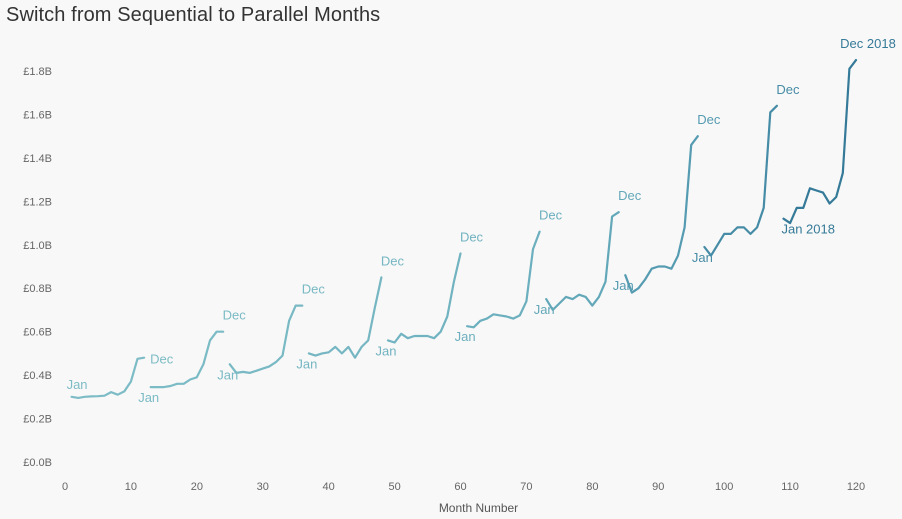 The image size is (902, 519). What do you see at coordinates (526, 487) in the screenshot?
I see `x-tick-label: 70` at bounding box center [526, 487].